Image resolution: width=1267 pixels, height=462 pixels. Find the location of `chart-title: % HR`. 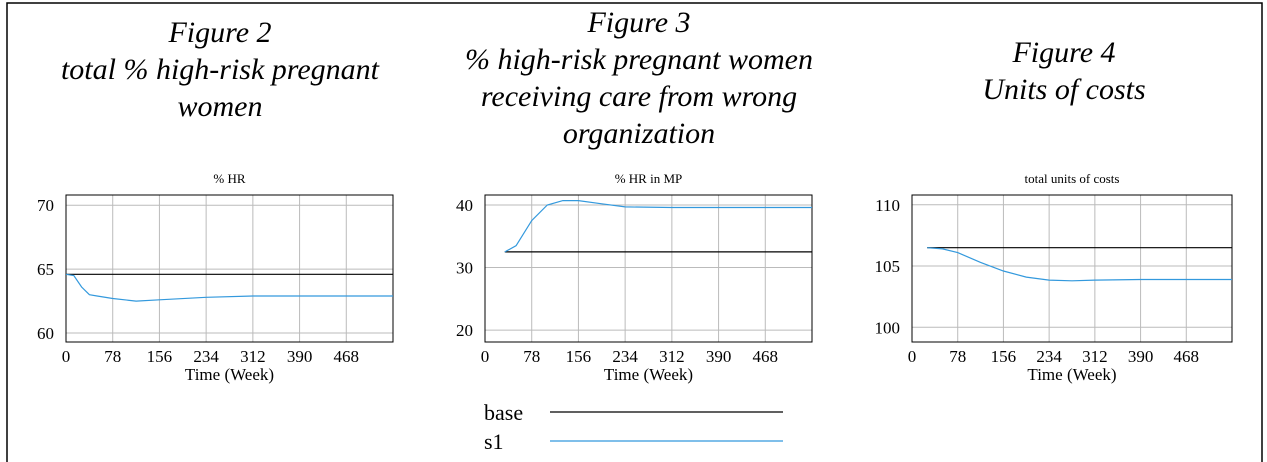

chart-title: % HR is located at coordinates (229, 178).